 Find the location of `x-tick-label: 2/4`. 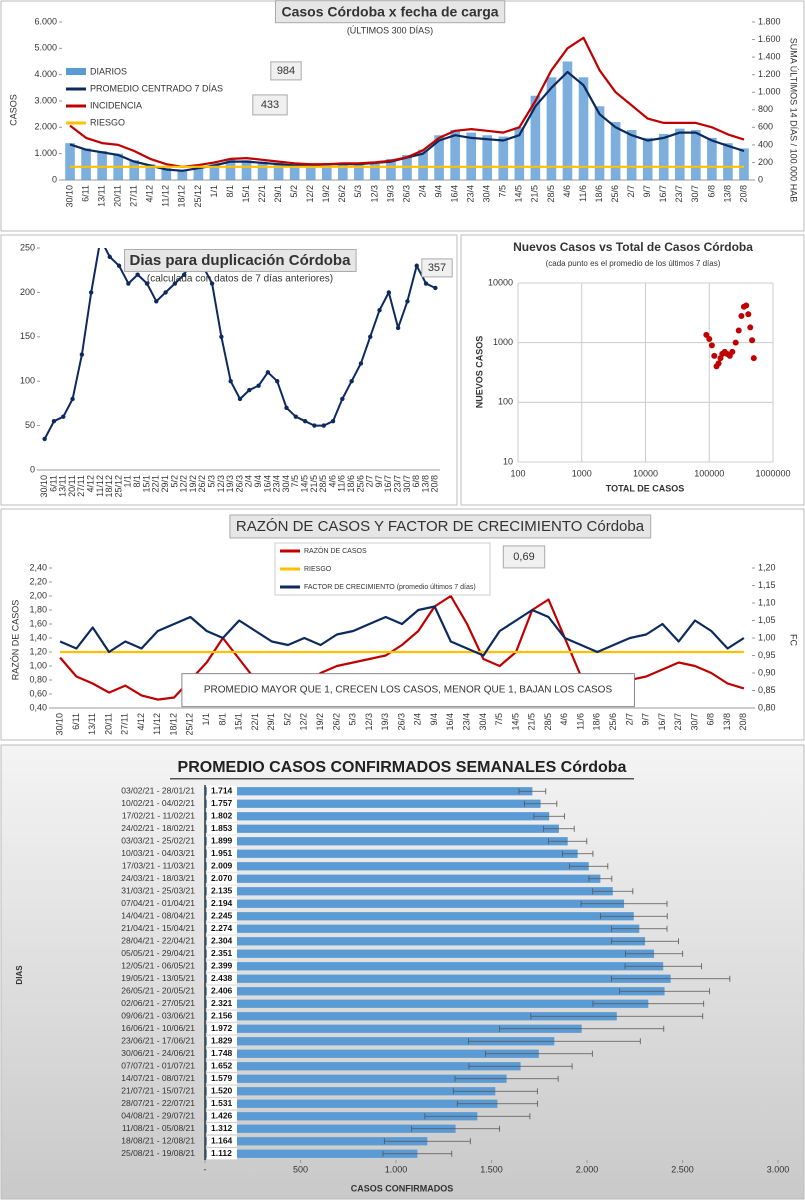

x-tick-label: 2/4 is located at coordinates (249, 481).